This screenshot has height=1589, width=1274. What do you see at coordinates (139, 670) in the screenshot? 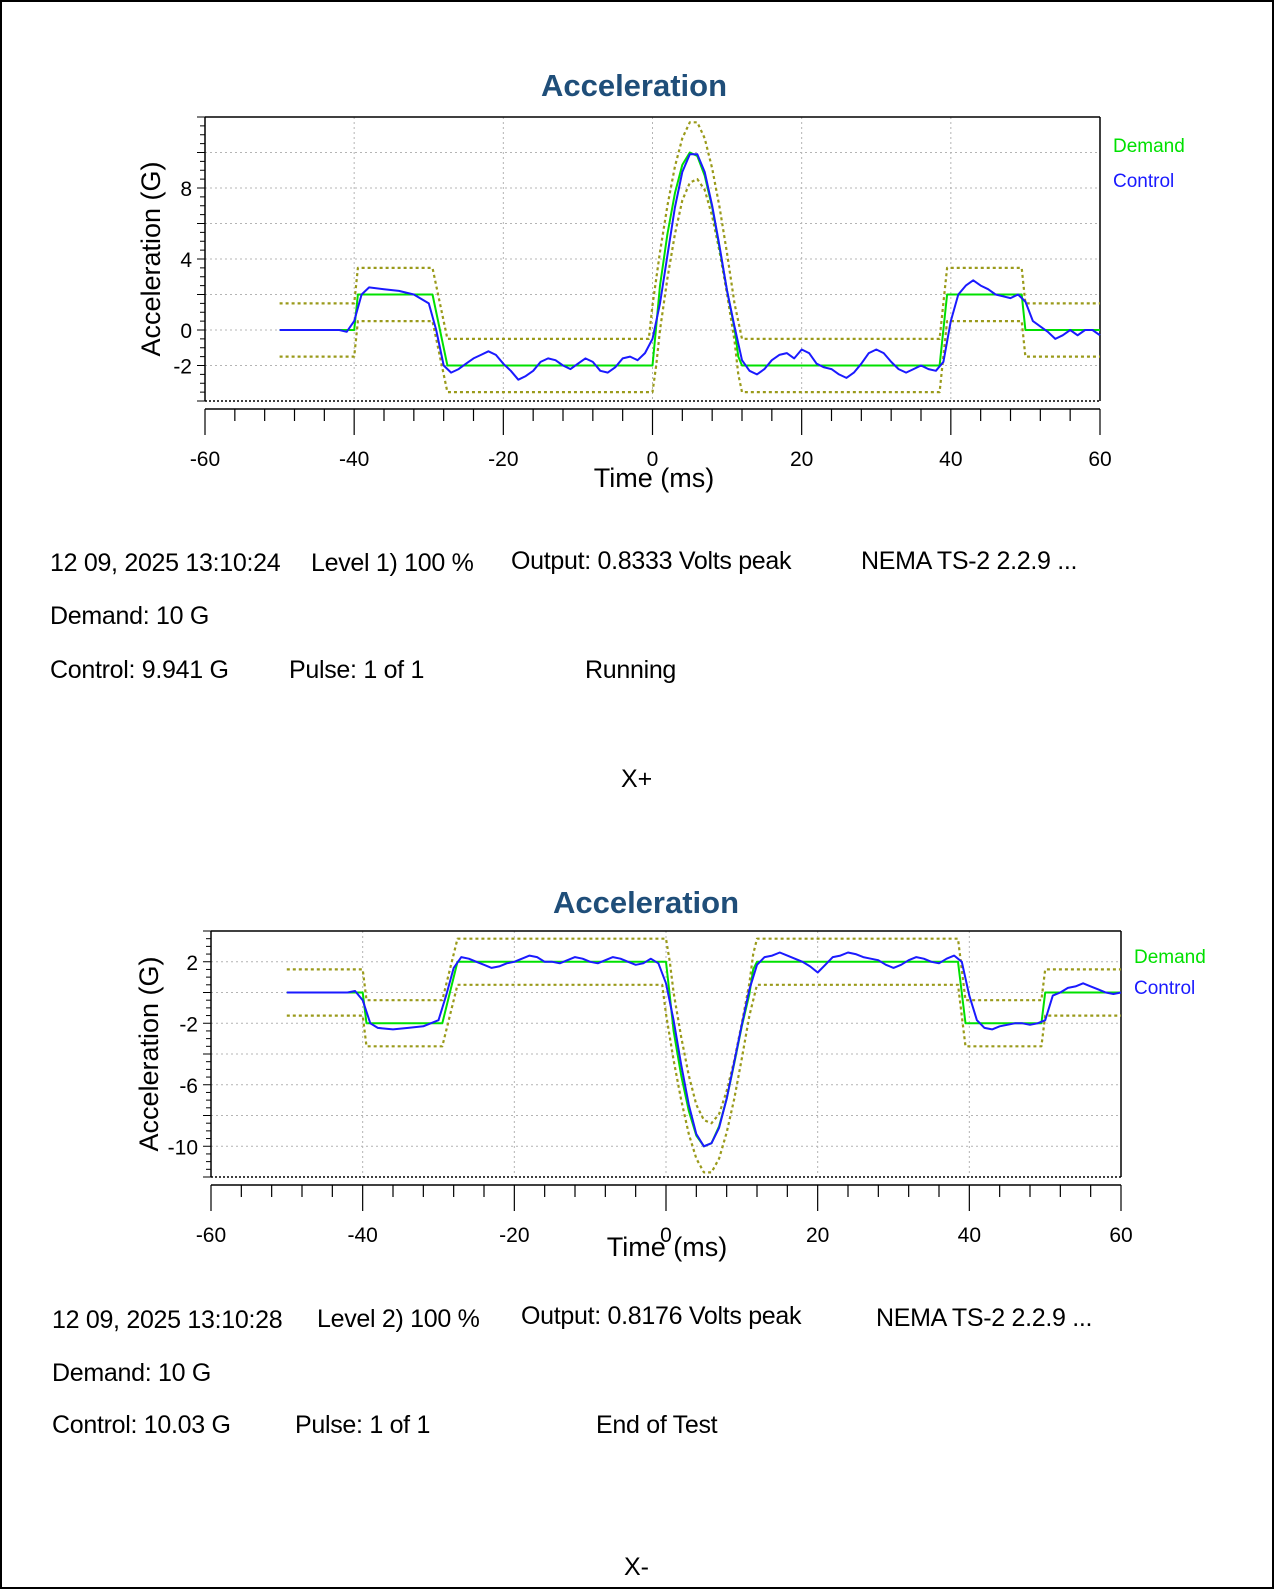
I see `control-text: Control: 9.941 G` at bounding box center [139, 670].